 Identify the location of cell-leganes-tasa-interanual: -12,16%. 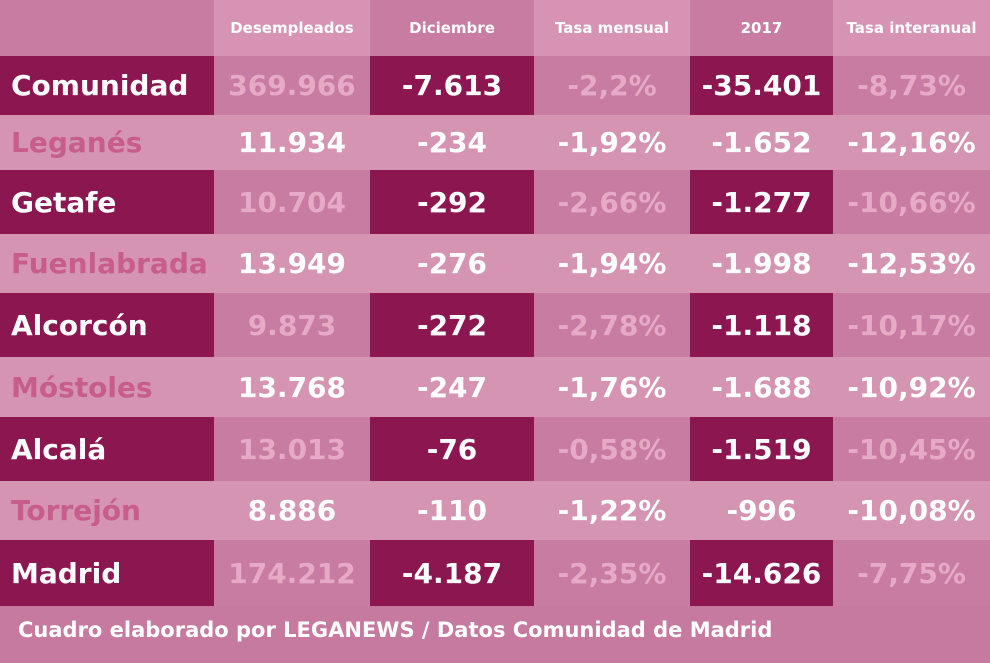
(911, 142).